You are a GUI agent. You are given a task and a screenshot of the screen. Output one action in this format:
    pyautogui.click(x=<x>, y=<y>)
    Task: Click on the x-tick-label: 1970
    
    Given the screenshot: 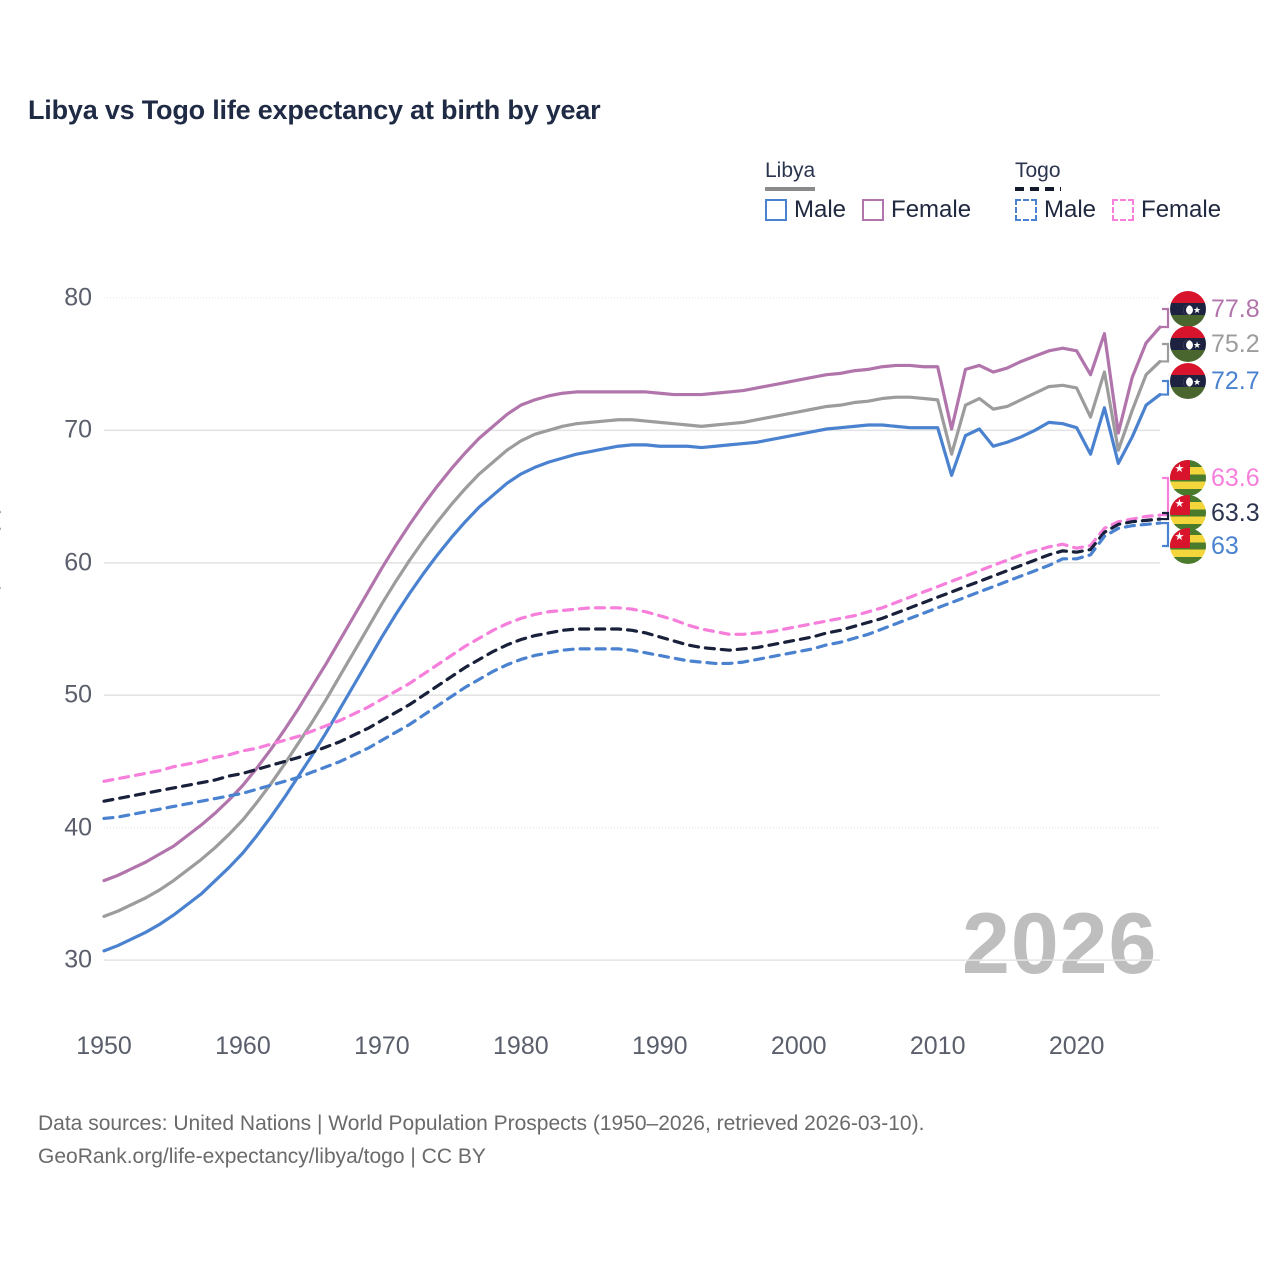 What is the action you would take?
    pyautogui.click(x=382, y=1046)
    